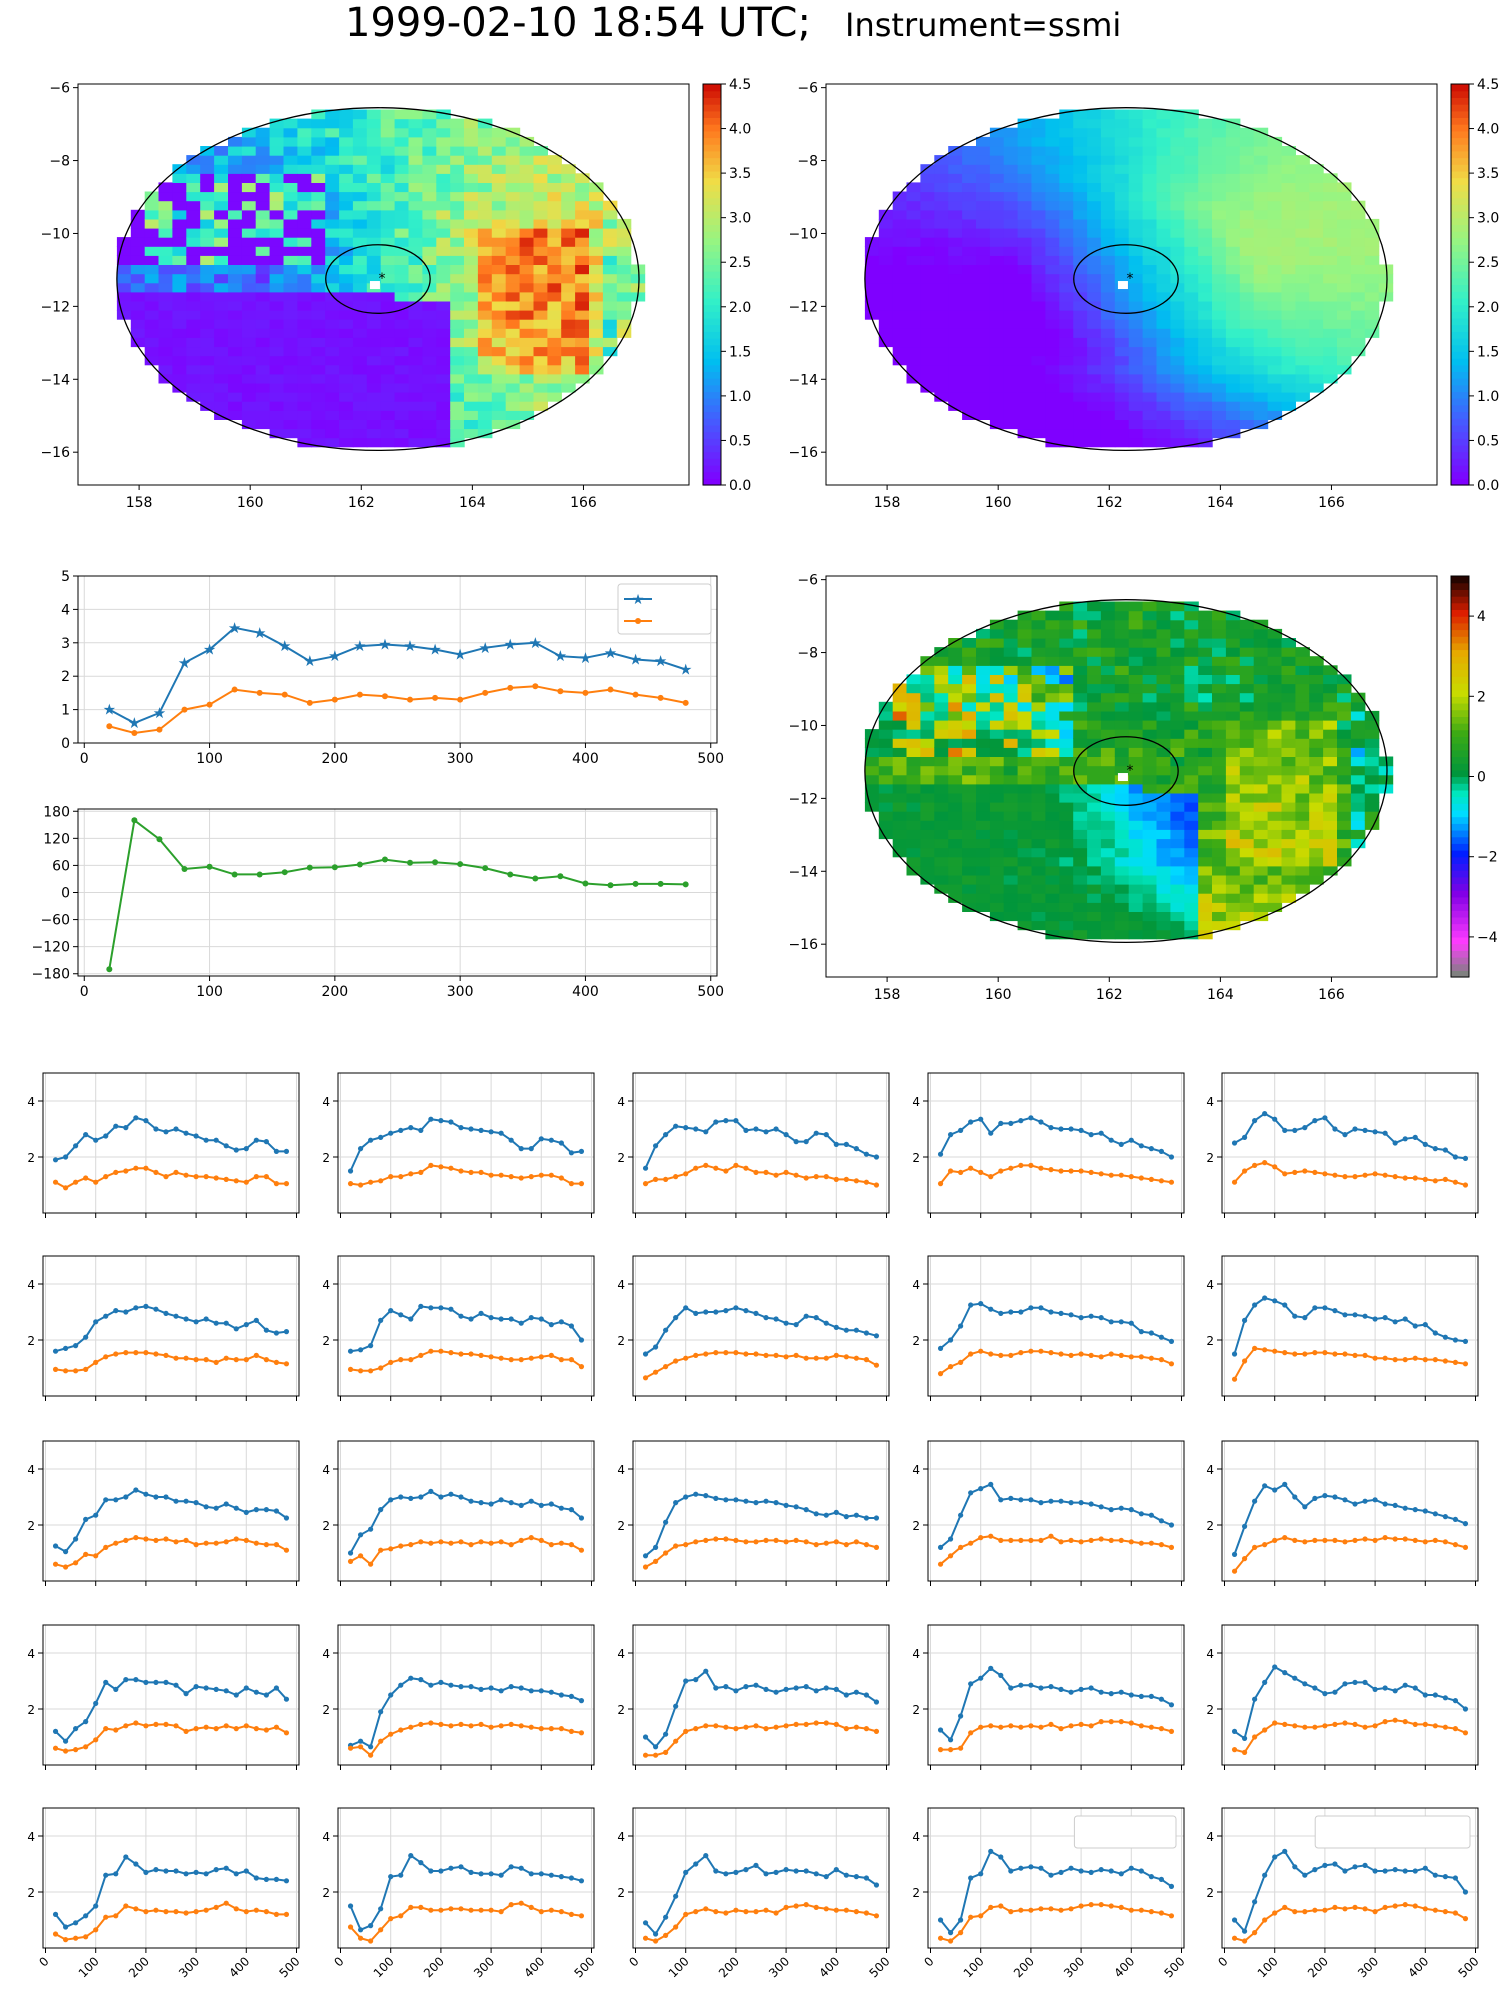  Describe the element at coordinates (31, 1526) in the screenshot. I see `y-tick-label: 2` at that location.